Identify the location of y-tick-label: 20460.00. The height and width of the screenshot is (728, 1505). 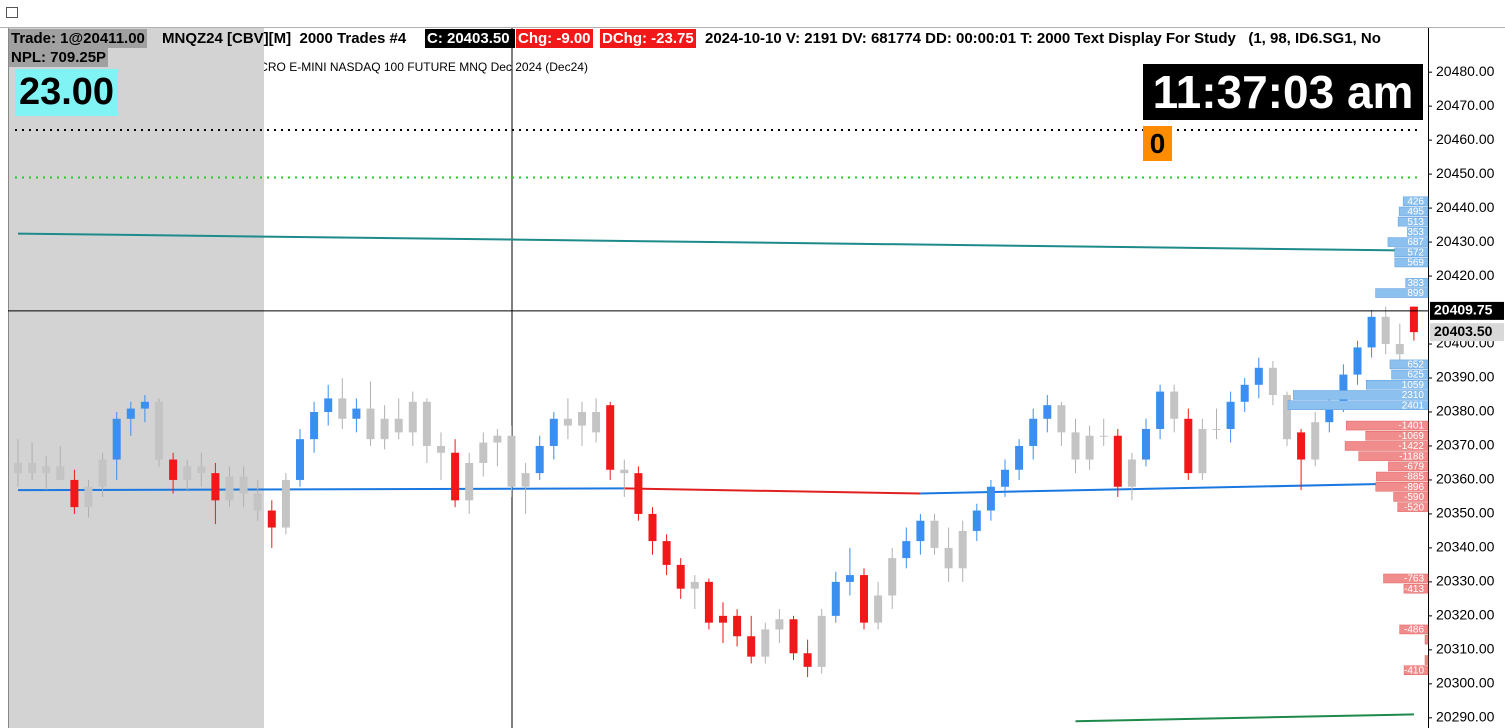
(1465, 139).